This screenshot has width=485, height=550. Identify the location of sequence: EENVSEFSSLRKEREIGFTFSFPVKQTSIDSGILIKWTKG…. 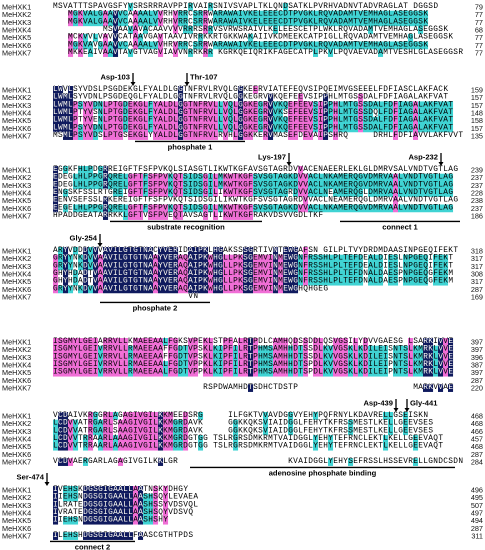
(255, 201).